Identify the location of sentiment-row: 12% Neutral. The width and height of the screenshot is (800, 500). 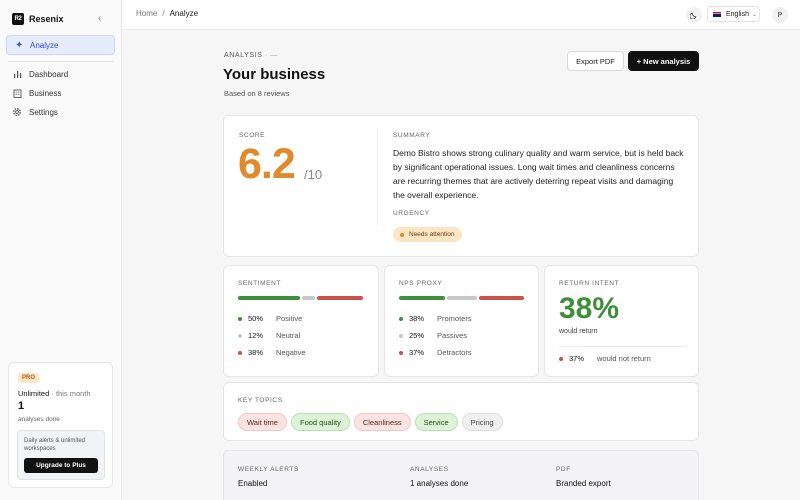
(272, 335).